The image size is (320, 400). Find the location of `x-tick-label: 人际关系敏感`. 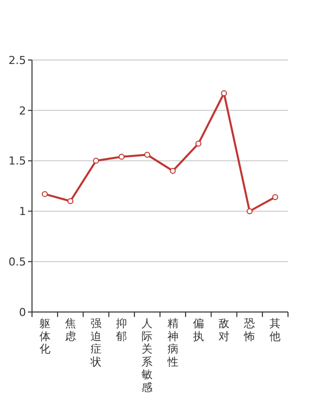

x-tick-label: 人际关系敏感 is located at coordinates (147, 355).